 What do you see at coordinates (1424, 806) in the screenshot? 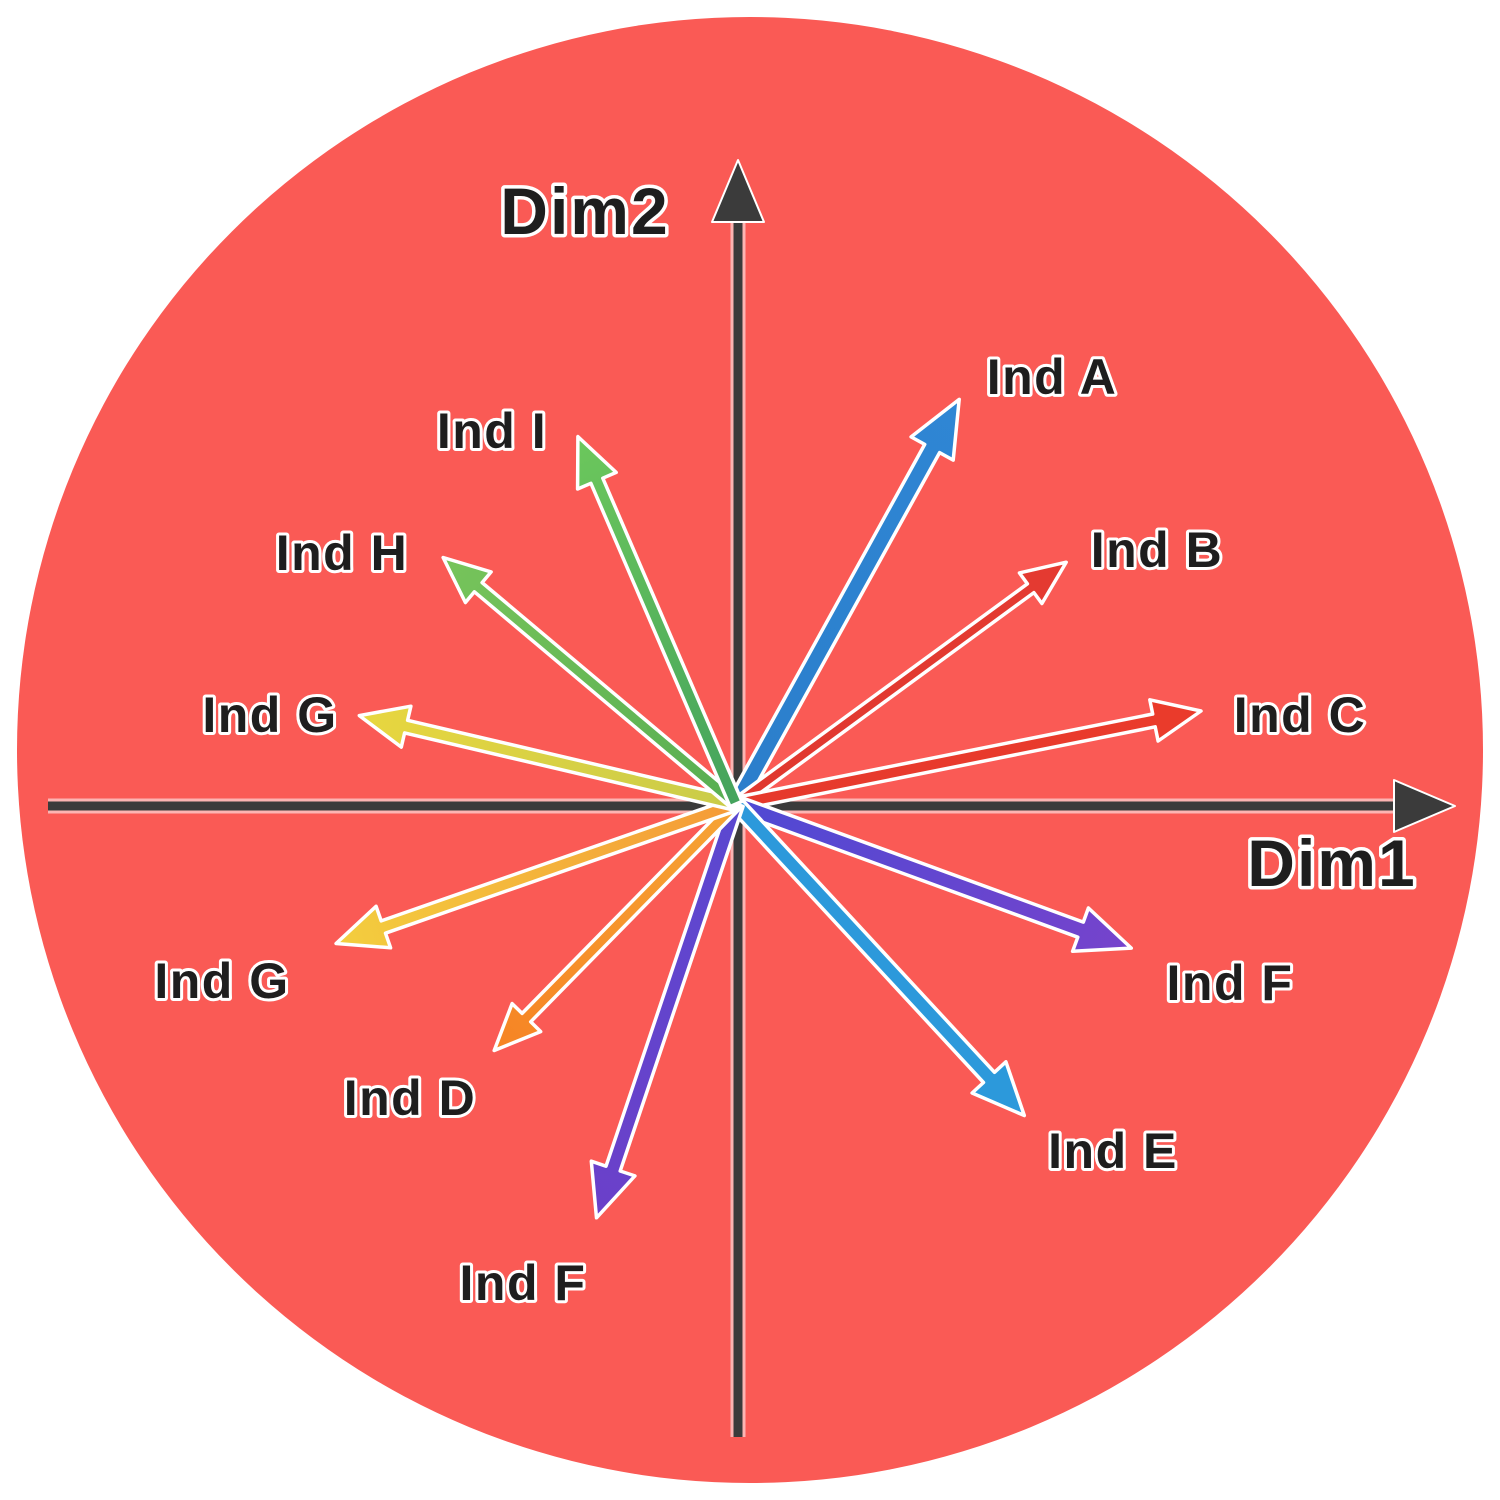
I see `x-axis-arrowhead-icon` at bounding box center [1424, 806].